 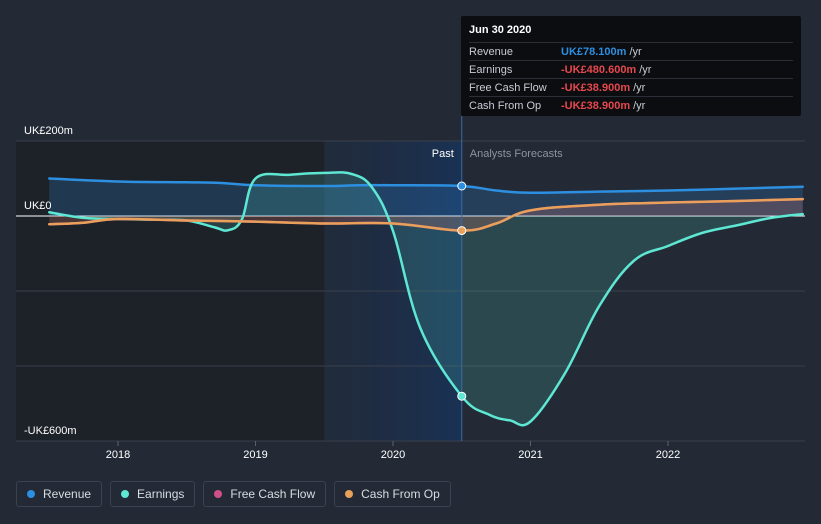 I want to click on tooltip-value: UK£78.100m, so click(x=594, y=51).